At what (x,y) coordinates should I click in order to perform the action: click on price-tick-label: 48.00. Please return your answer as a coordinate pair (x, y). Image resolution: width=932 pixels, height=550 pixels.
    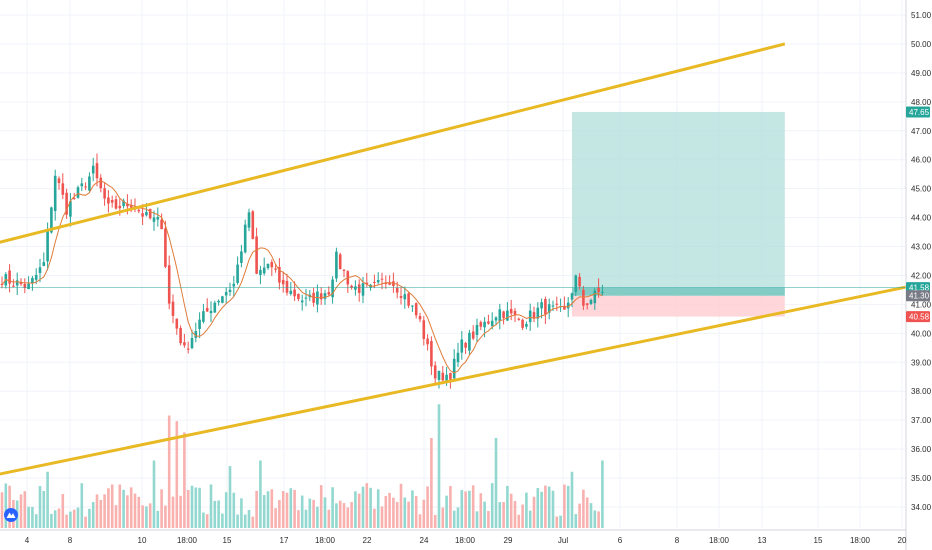
    Looking at the image, I should click on (921, 102).